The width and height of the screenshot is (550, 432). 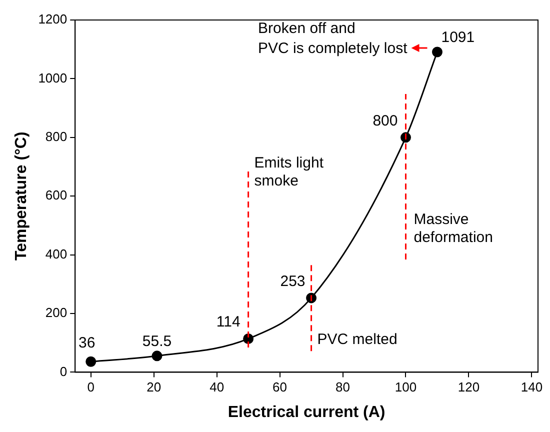 I want to click on y-tick-label: 600, so click(x=56, y=195).